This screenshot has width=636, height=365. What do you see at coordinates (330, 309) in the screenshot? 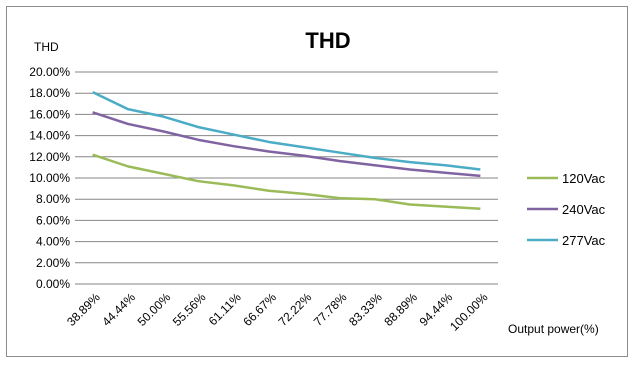
I see `x-tick-label: 77.78%` at bounding box center [330, 309].